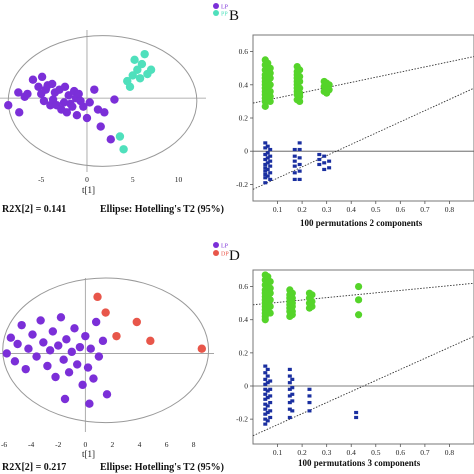  What do you see at coordinates (225, 8) in the screenshot?
I see `panel-a-legend-label-lp: LP` at bounding box center [225, 8].